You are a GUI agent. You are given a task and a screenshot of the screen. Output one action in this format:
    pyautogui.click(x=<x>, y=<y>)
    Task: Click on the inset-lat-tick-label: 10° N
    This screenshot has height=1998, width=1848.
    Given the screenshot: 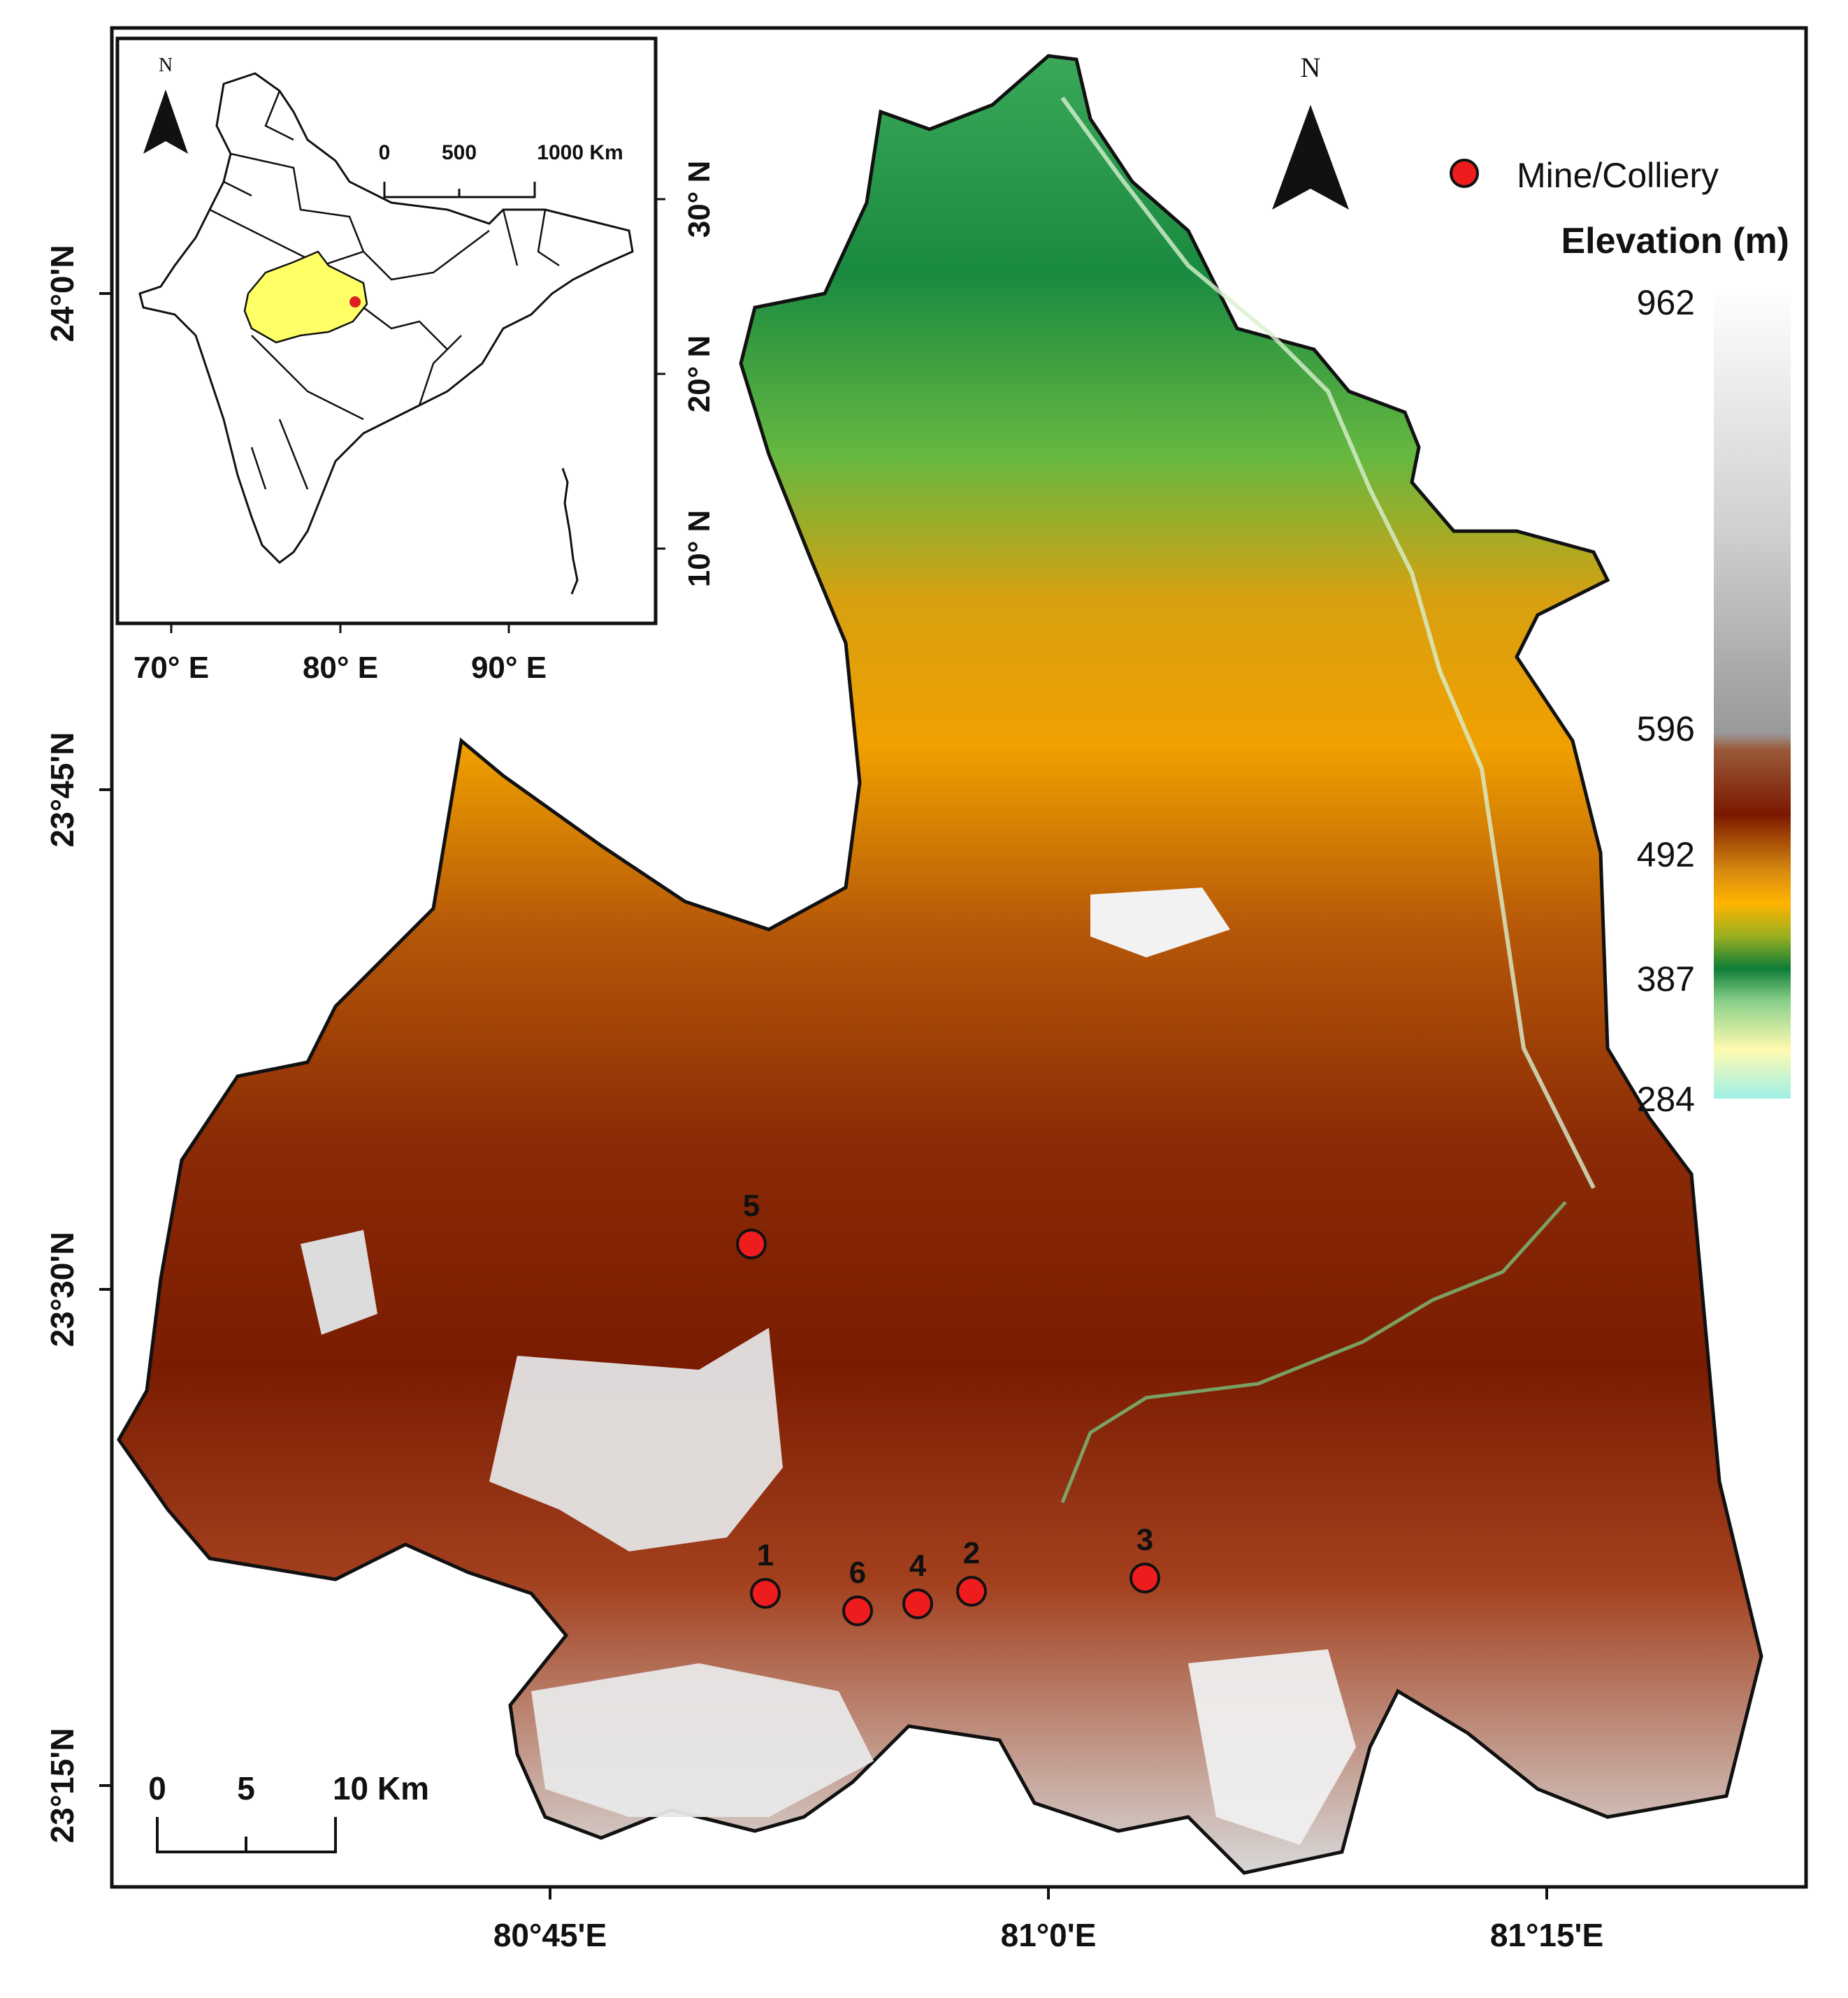 What is the action you would take?
    pyautogui.click(x=699, y=549)
    